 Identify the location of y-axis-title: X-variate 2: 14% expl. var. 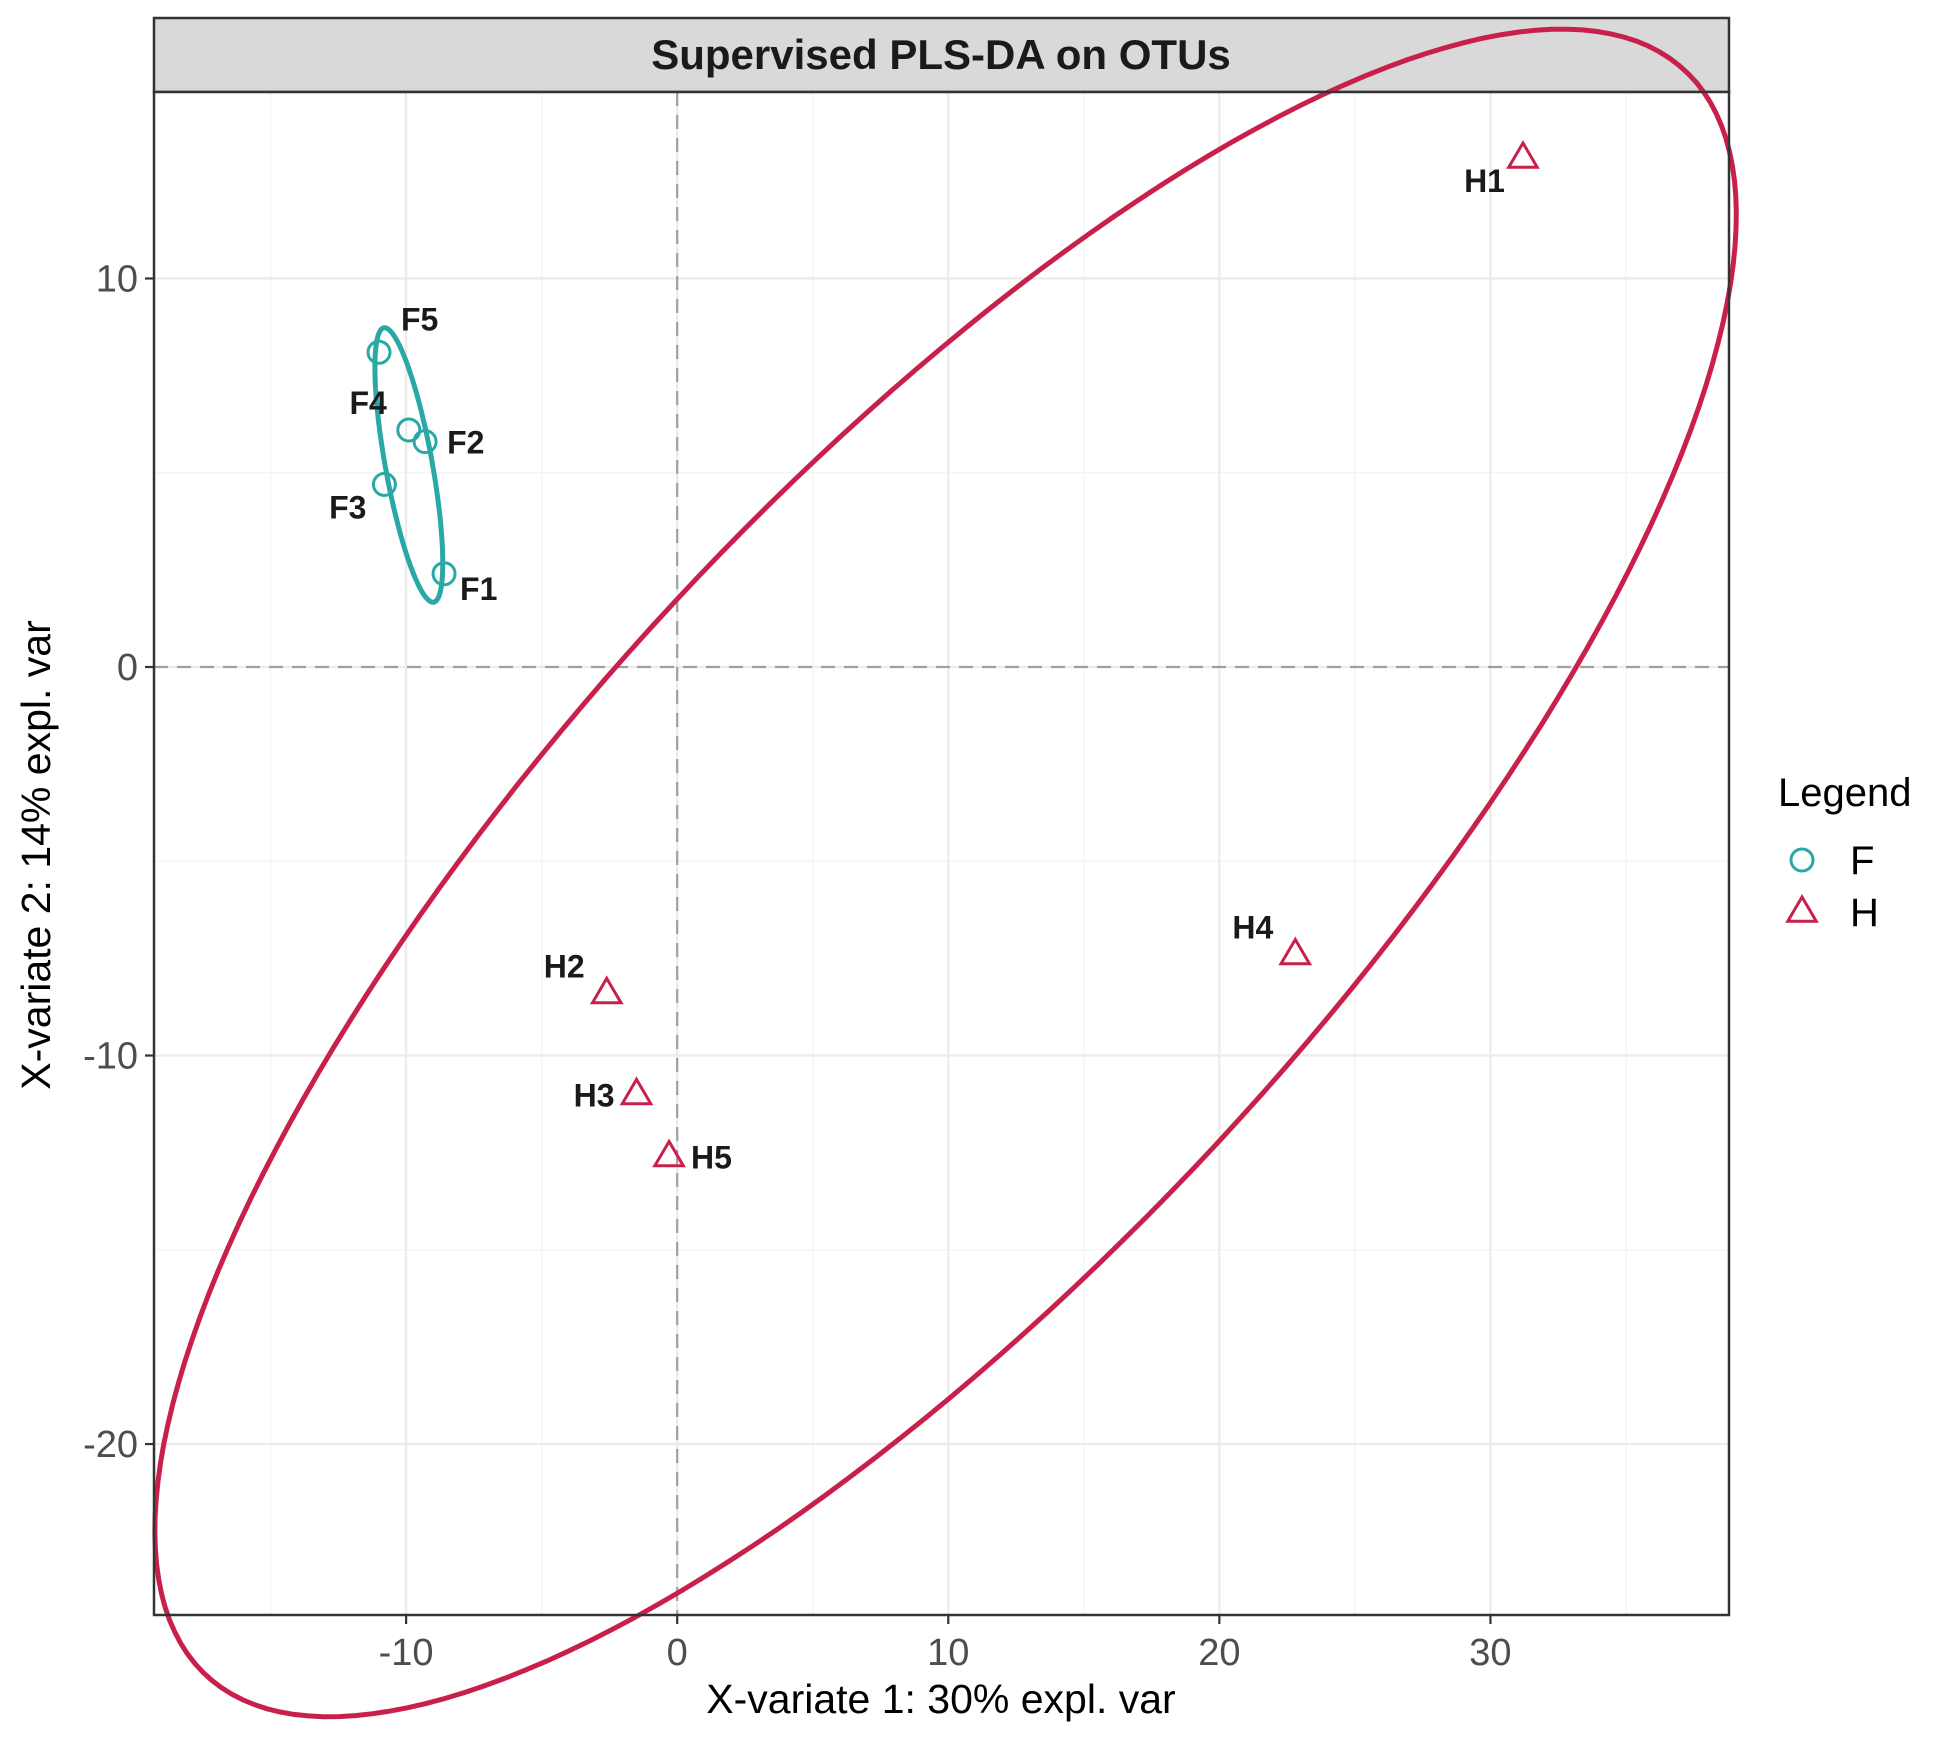
(36, 854).